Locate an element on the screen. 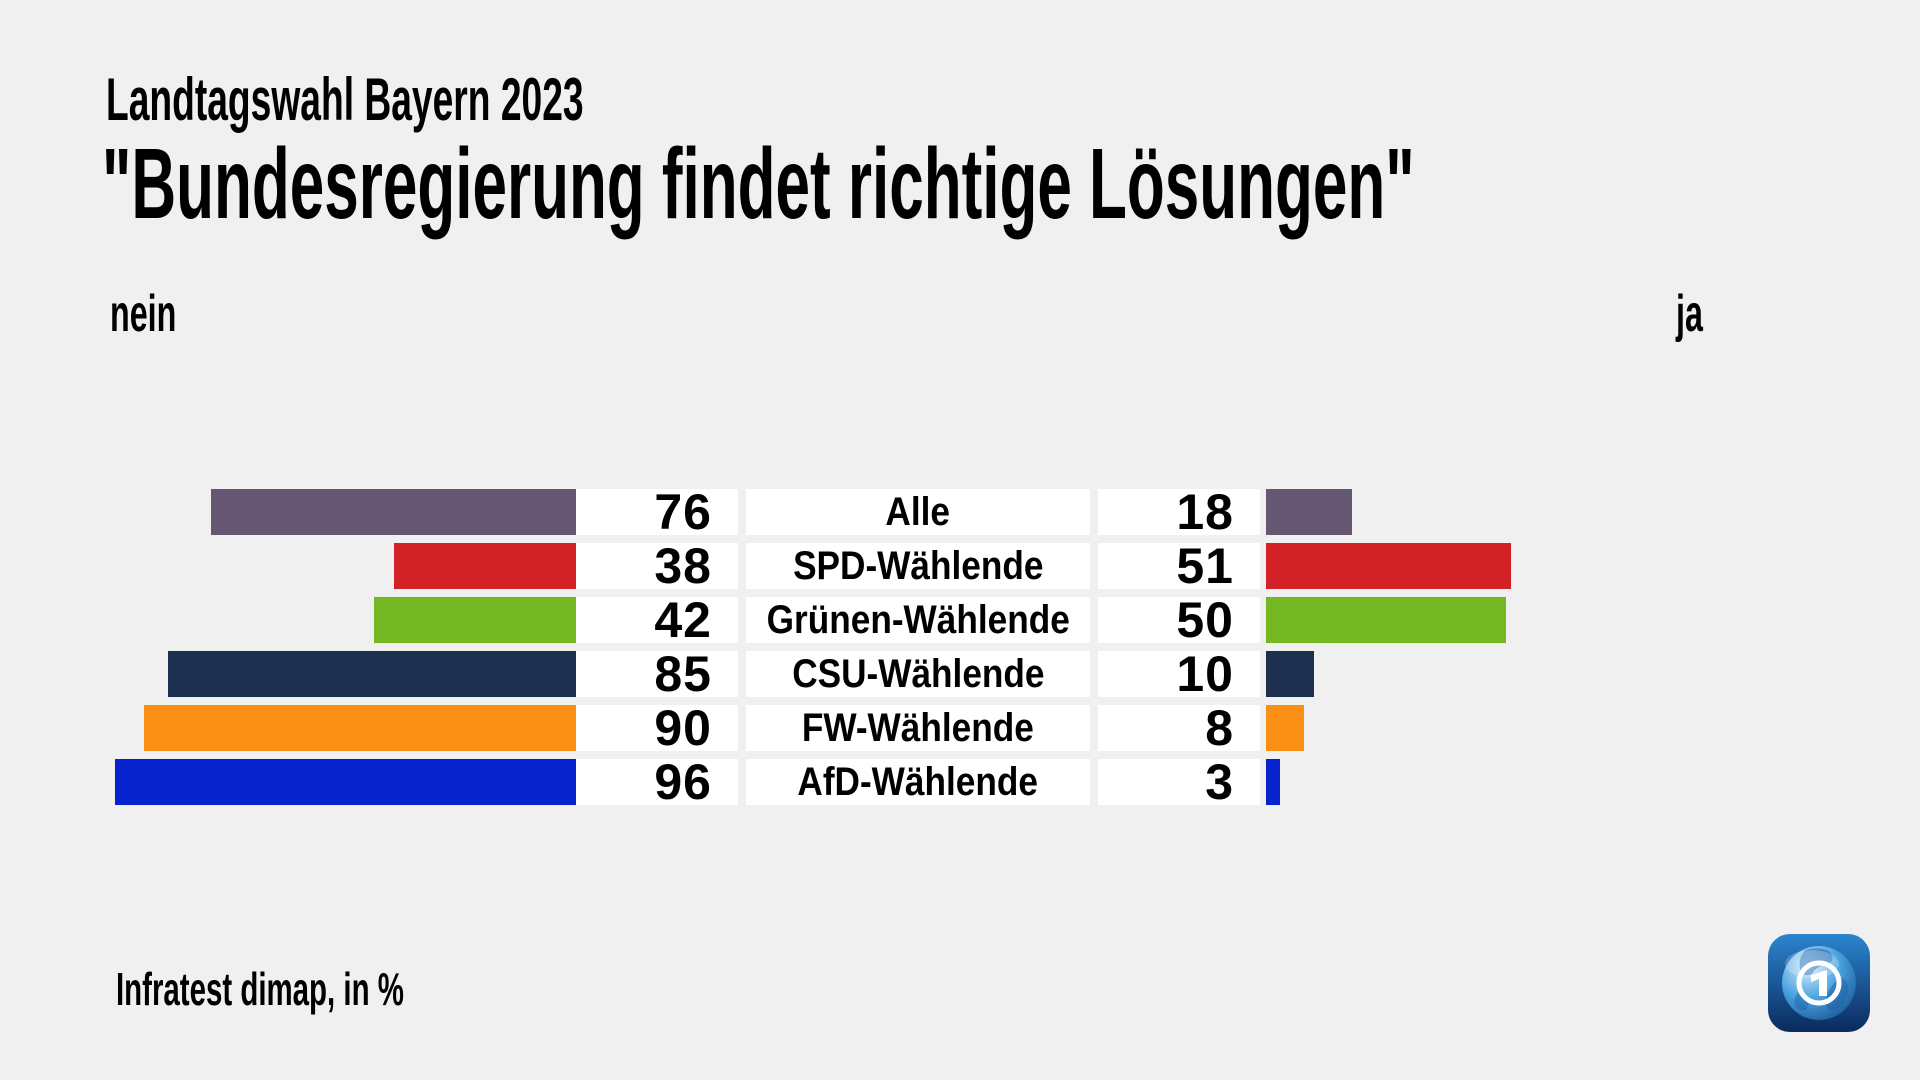 The width and height of the screenshot is (1920, 1080). nein-value: 38 is located at coordinates (683, 566).